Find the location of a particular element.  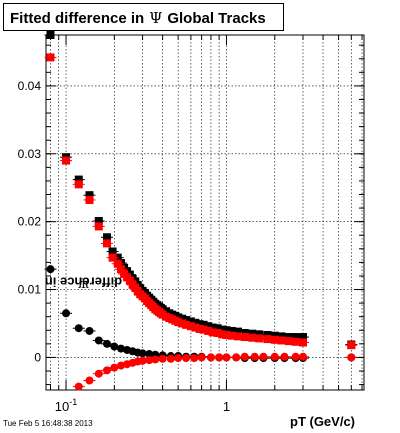

chart-title-prefix: Fitted difference in is located at coordinates (77, 18).